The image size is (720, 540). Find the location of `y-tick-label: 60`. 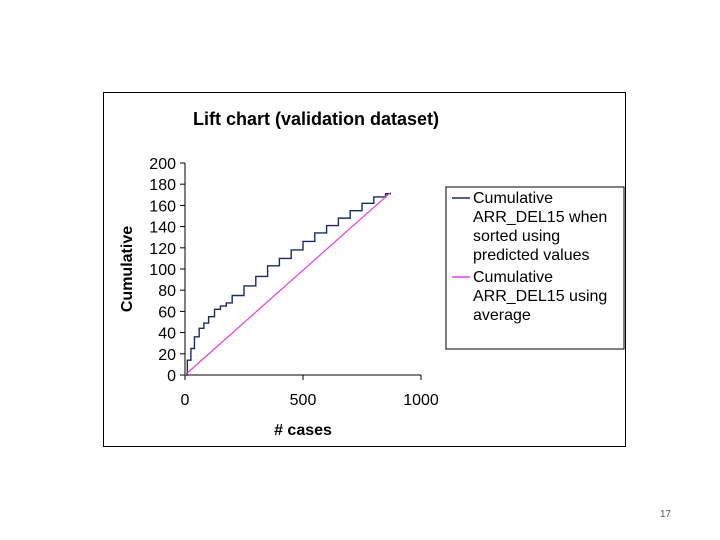

y-tick-label: 60 is located at coordinates (167, 312).